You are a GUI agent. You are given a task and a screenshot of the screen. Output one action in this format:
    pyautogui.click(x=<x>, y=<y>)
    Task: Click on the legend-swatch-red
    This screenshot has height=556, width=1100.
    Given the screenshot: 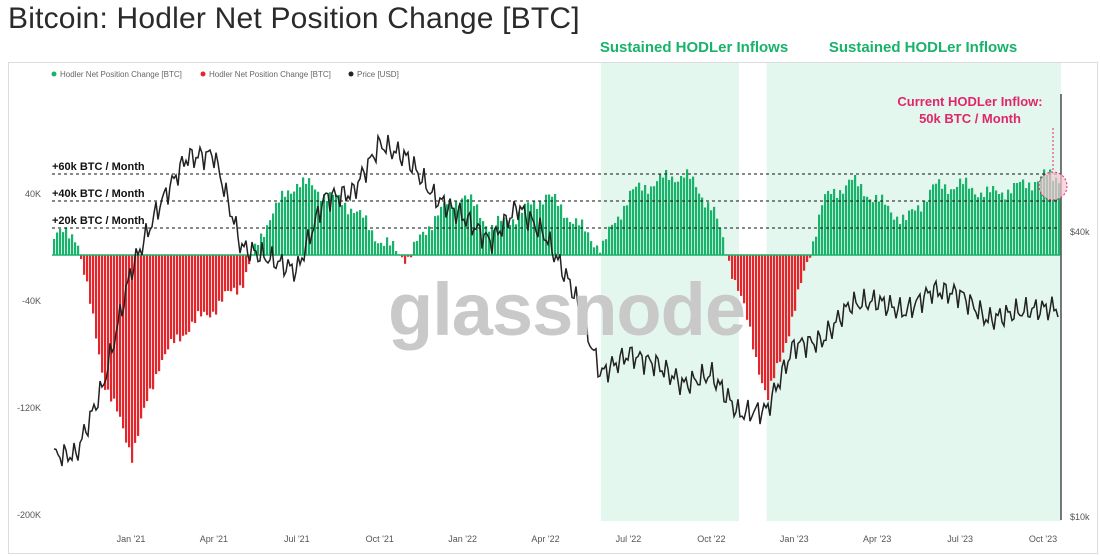 What is the action you would take?
    pyautogui.click(x=203, y=74)
    